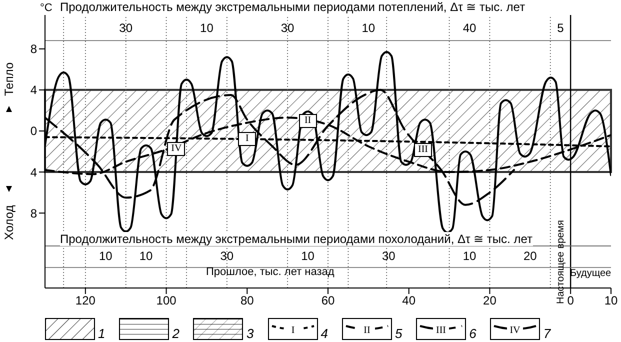 The width and height of the screenshot is (621, 342). What do you see at coordinates (176, 333) in the screenshot?
I see `text: 2` at bounding box center [176, 333].